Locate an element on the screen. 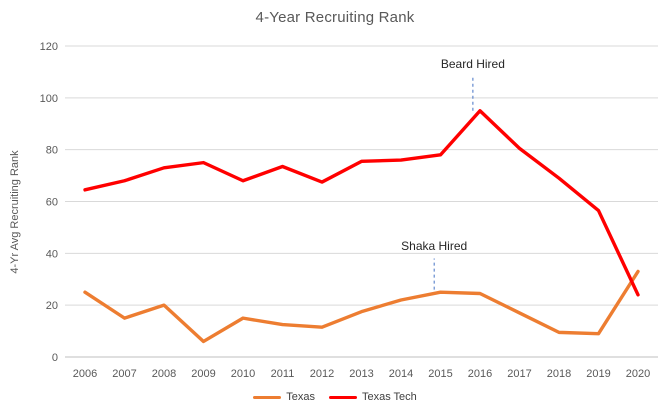 This screenshot has height=418, width=670. legend-item-texas: Texas is located at coordinates (284, 397).